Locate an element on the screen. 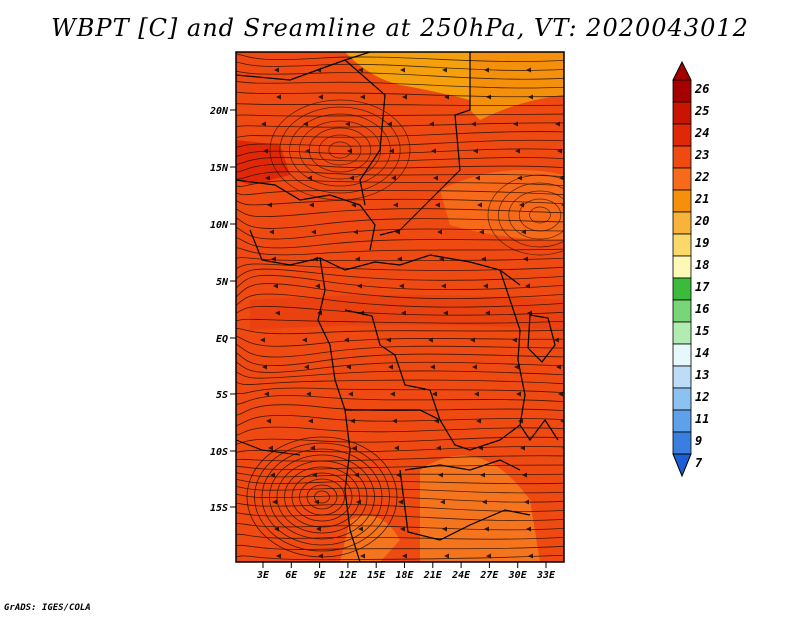  colorbar-level-label: 24 is located at coordinates (701, 133).